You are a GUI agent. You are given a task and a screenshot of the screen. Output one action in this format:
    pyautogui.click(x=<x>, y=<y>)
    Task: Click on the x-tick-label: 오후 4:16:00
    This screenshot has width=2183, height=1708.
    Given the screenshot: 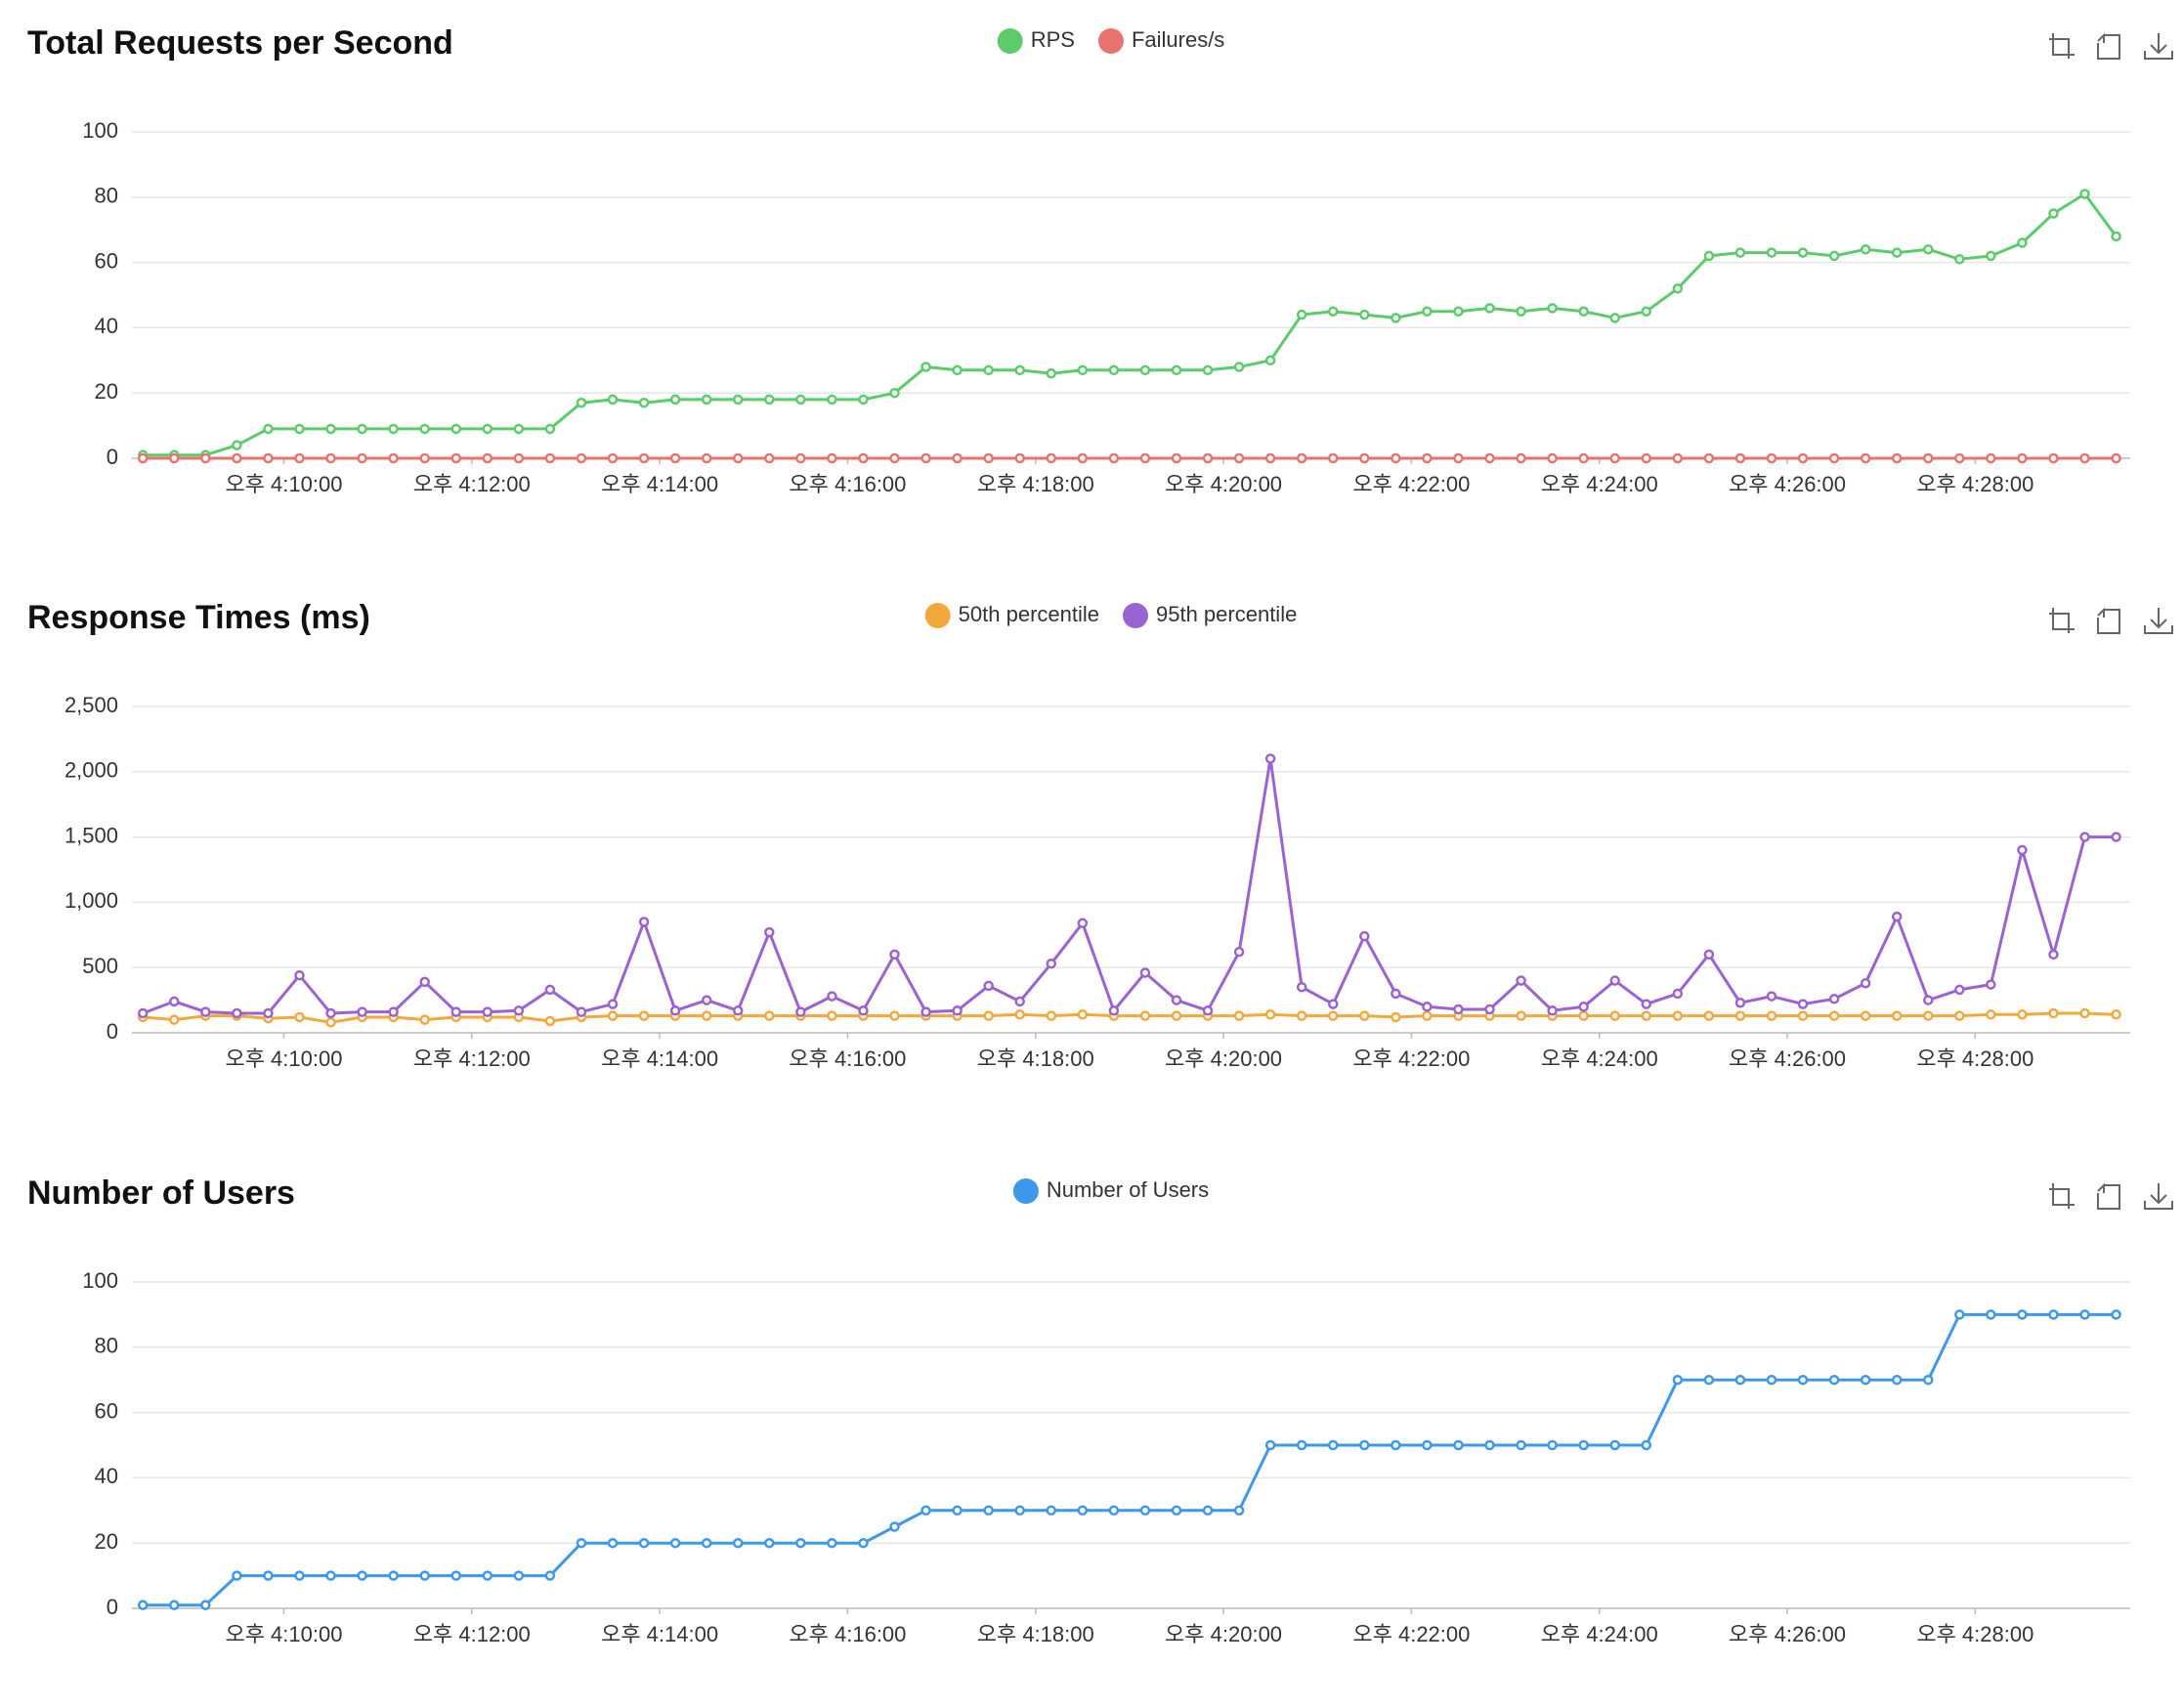 What is the action you would take?
    pyautogui.click(x=847, y=1634)
    